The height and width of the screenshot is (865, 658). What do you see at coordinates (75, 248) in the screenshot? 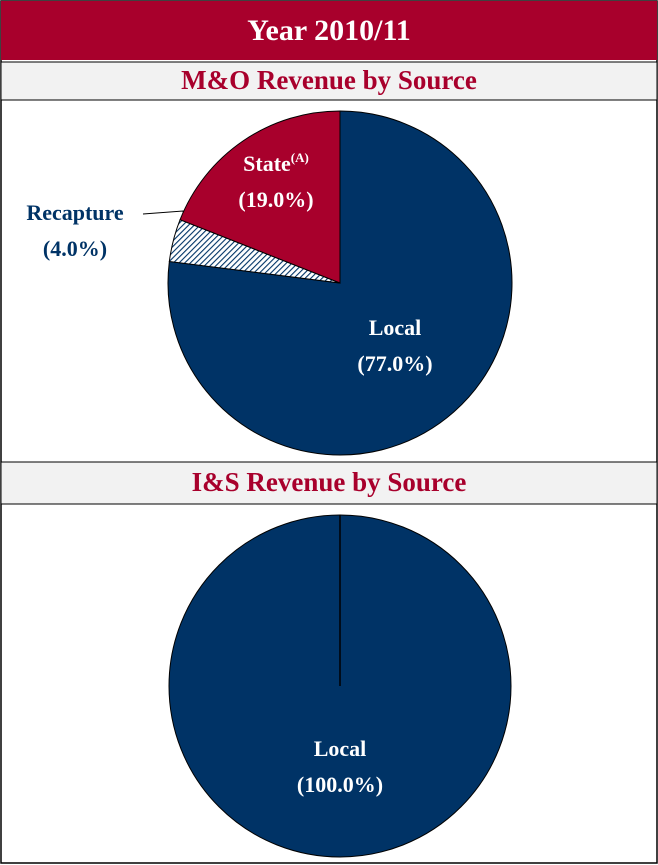
I see `value-label: (4.0%)` at bounding box center [75, 248].